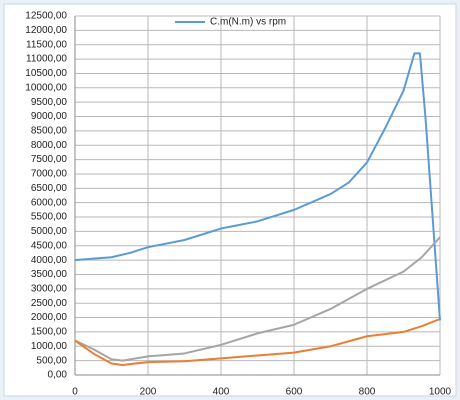 This screenshot has height=400, width=460. Describe the element at coordinates (58, 375) in the screenshot. I see `y-tick-label: 0,00` at that location.